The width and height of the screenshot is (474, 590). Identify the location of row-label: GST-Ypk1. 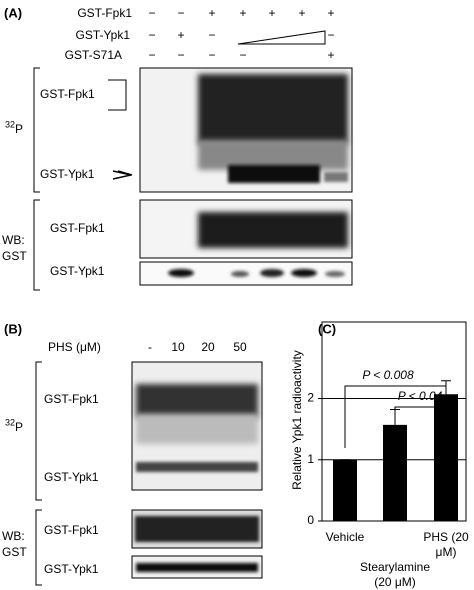
(103, 35).